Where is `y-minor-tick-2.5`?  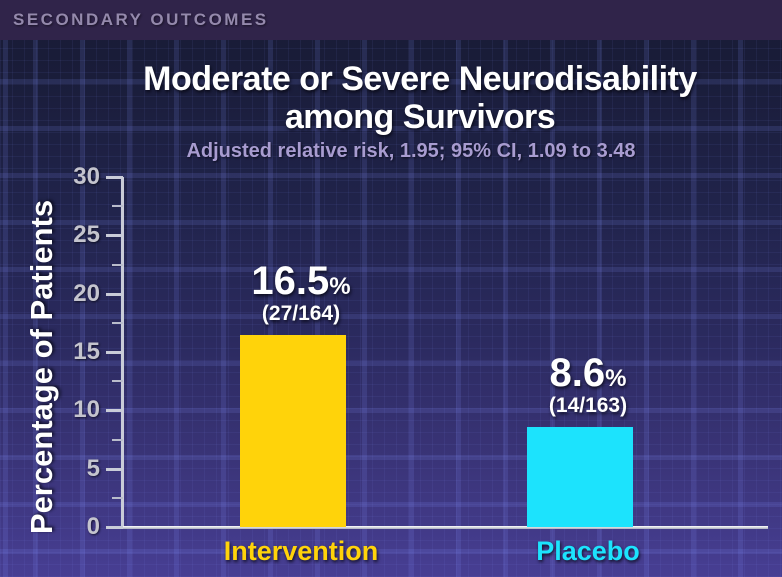
y-minor-tick-2.5 is located at coordinates (117, 497).